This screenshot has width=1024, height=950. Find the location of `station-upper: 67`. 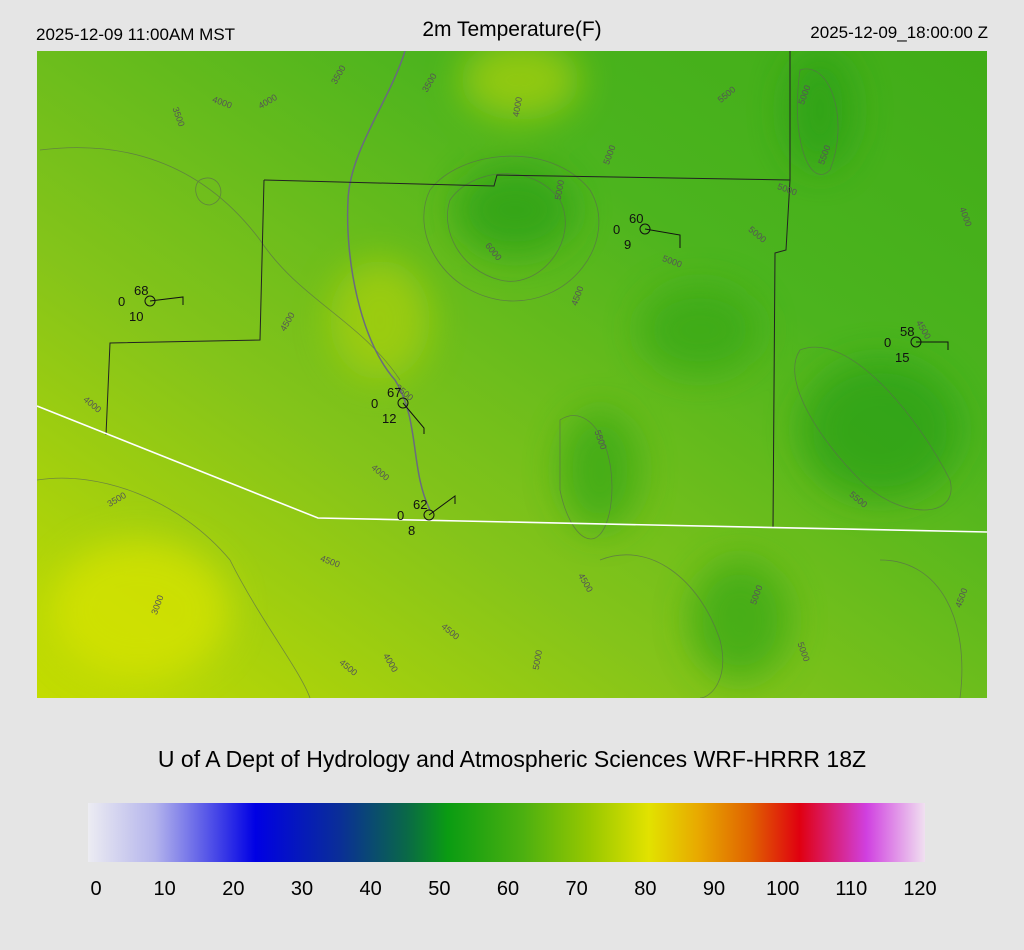

station-upper: 67 is located at coordinates (394, 392).